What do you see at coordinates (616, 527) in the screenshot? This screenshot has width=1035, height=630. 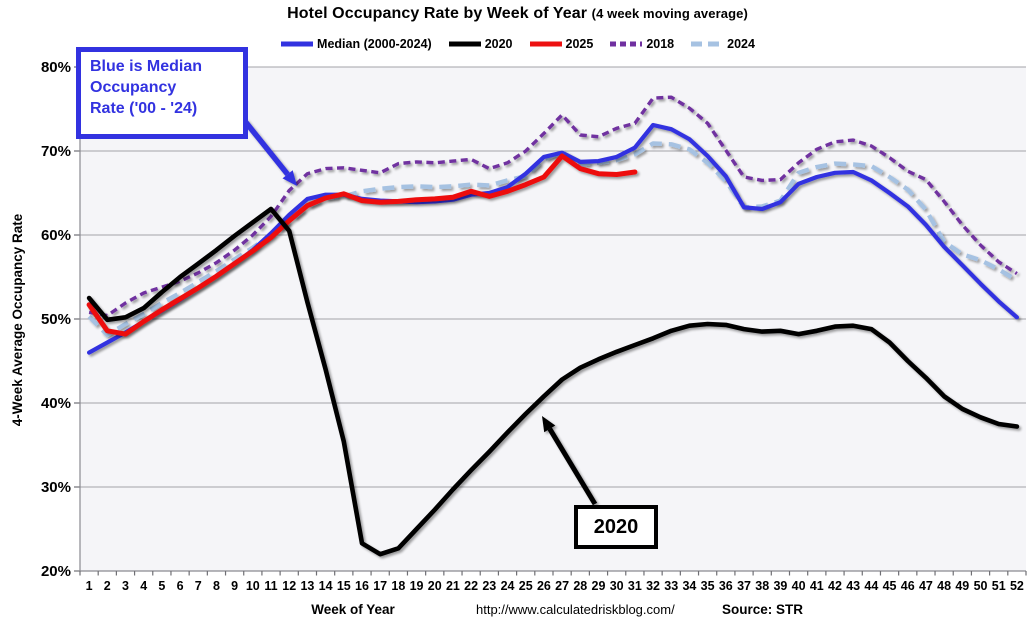 I see `covid-2020-note-box: 2020` at bounding box center [616, 527].